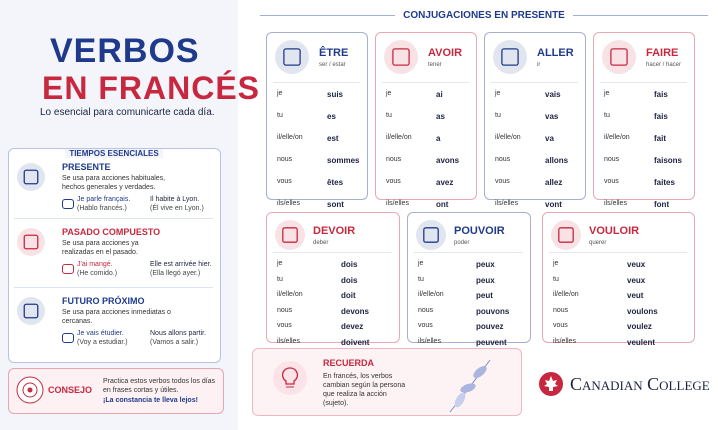 This screenshot has height=430, width=718. I want to click on tip-highlight: ¡La constancia te lleva lejos!, so click(150, 400).